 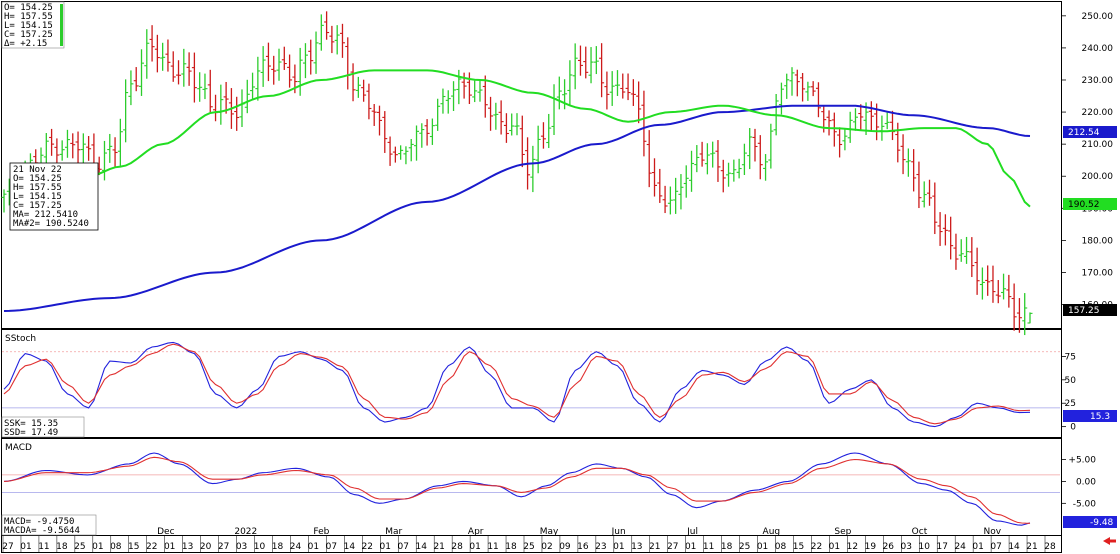 I want to click on date-tick-label: 13, so click(x=187, y=547).